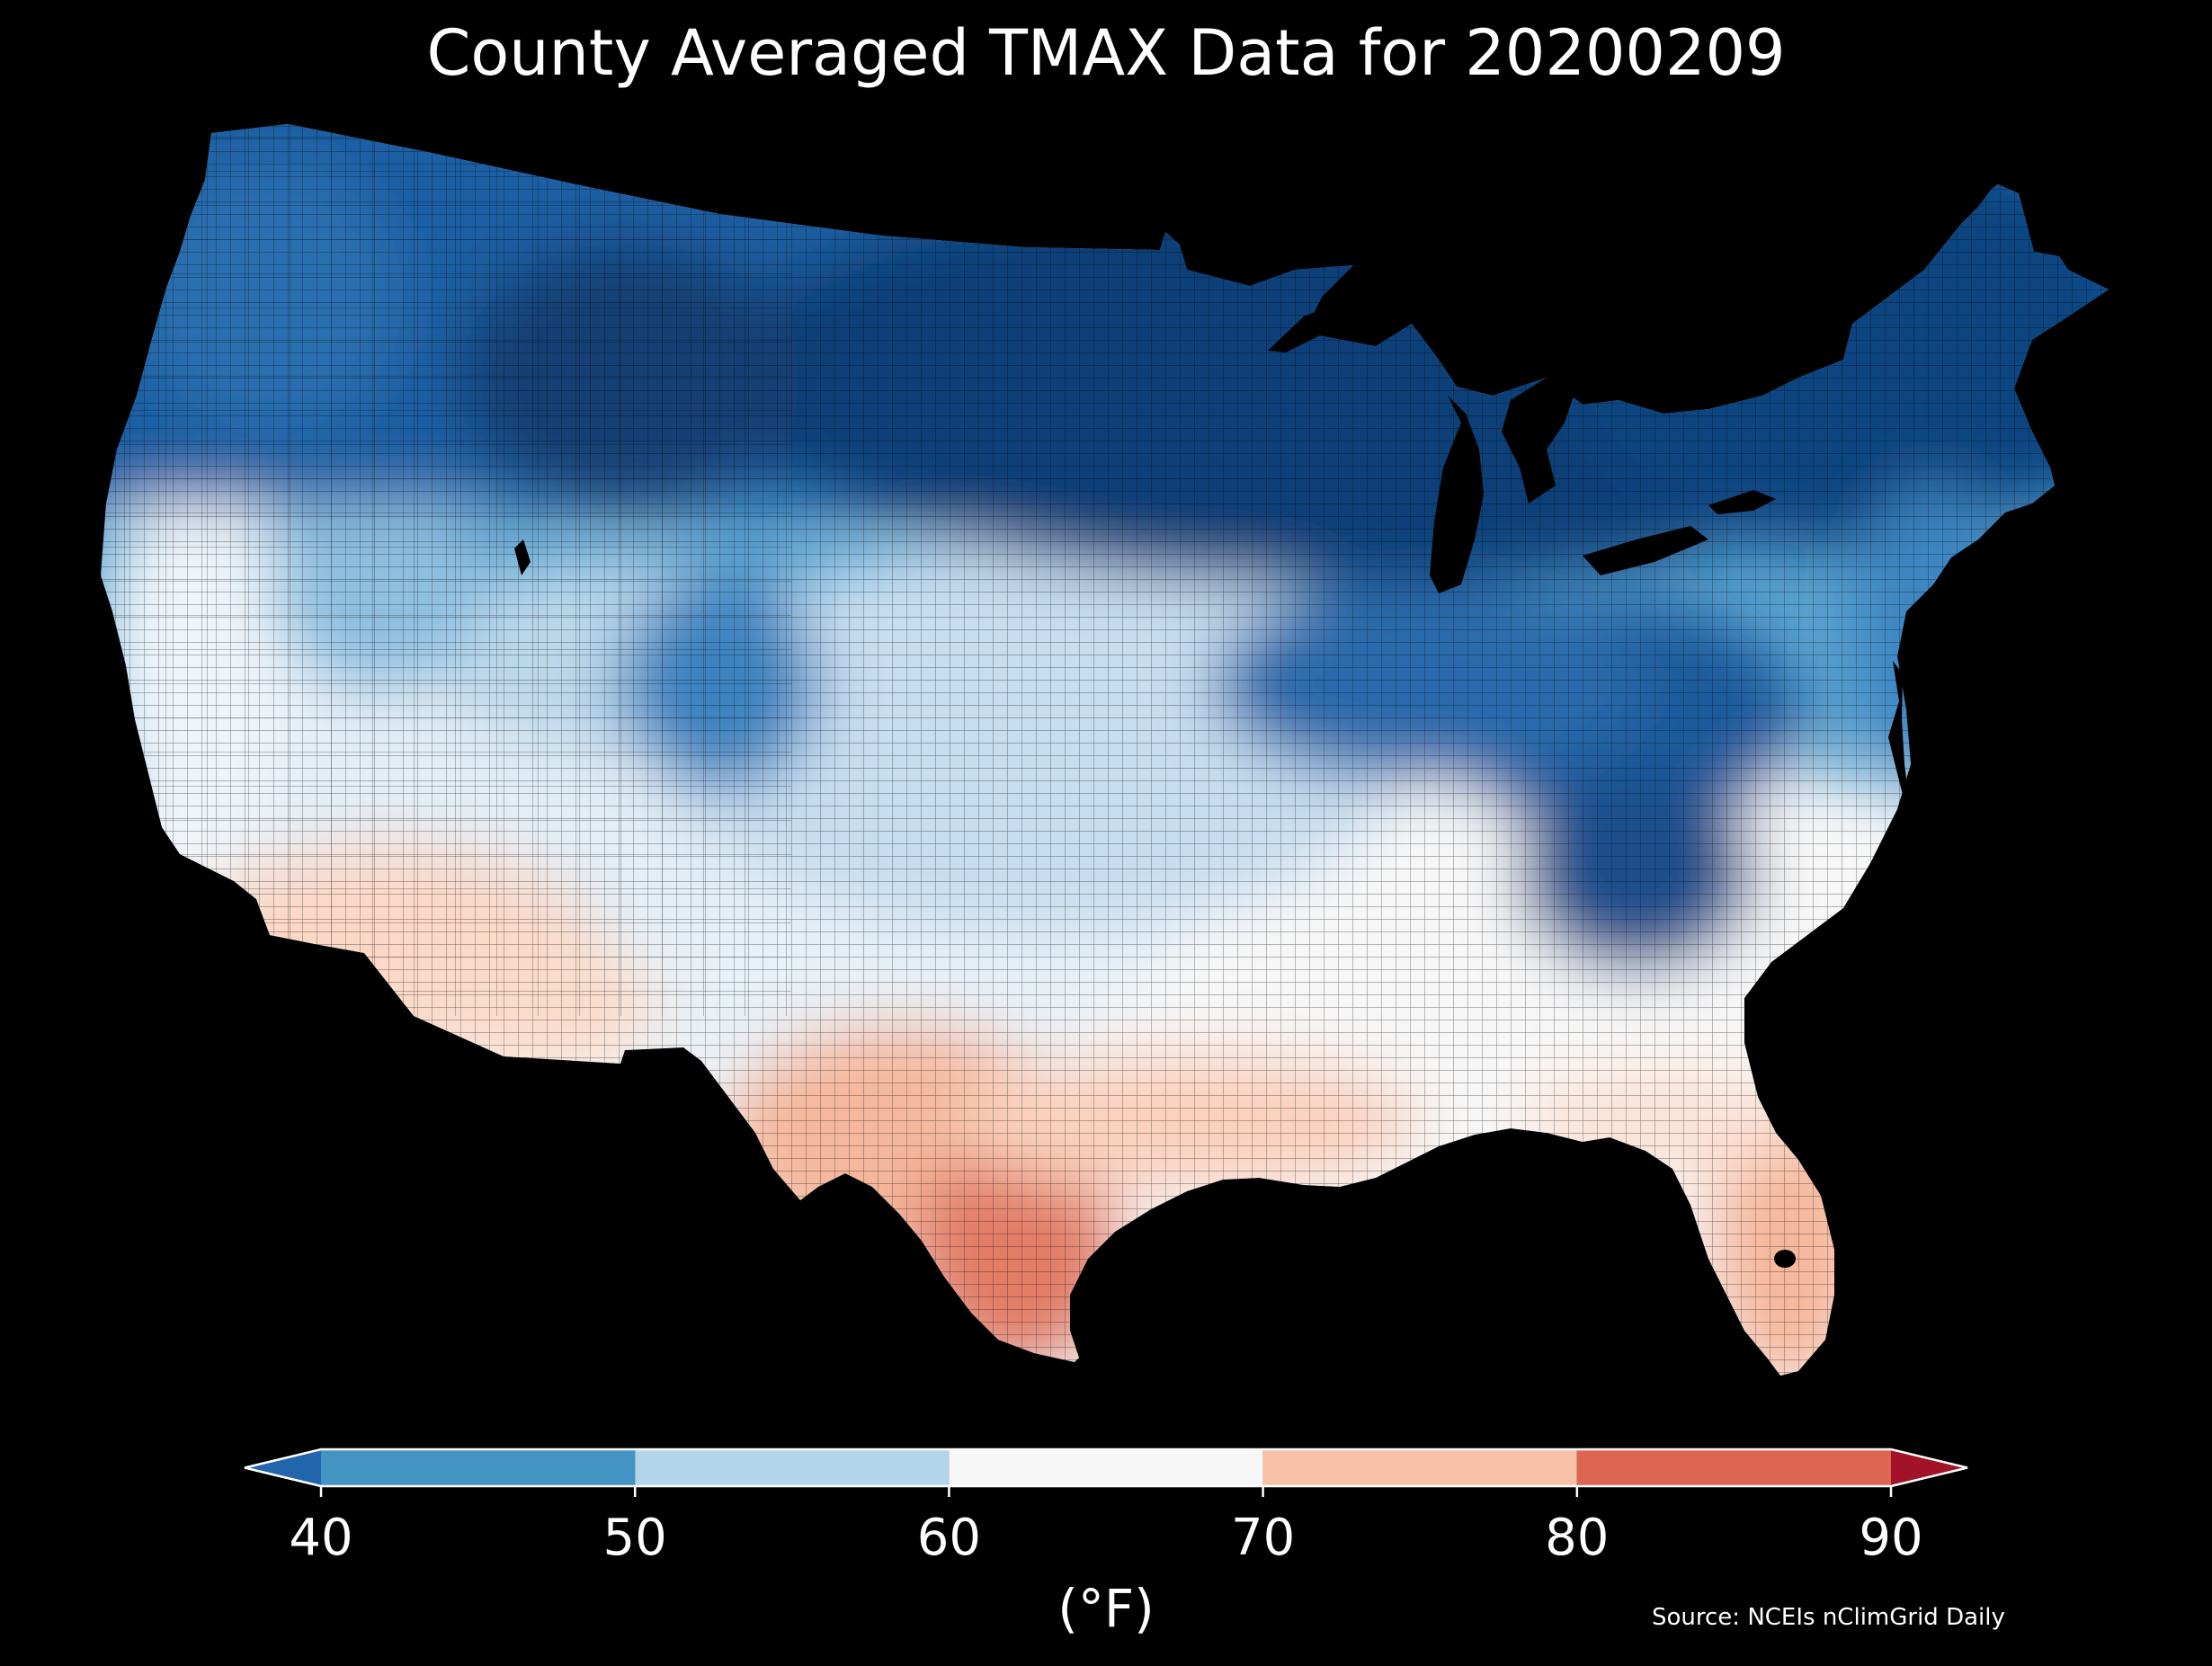 The height and width of the screenshot is (1666, 2212). I want to click on colorbar-tick-label: 60, so click(949, 1538).